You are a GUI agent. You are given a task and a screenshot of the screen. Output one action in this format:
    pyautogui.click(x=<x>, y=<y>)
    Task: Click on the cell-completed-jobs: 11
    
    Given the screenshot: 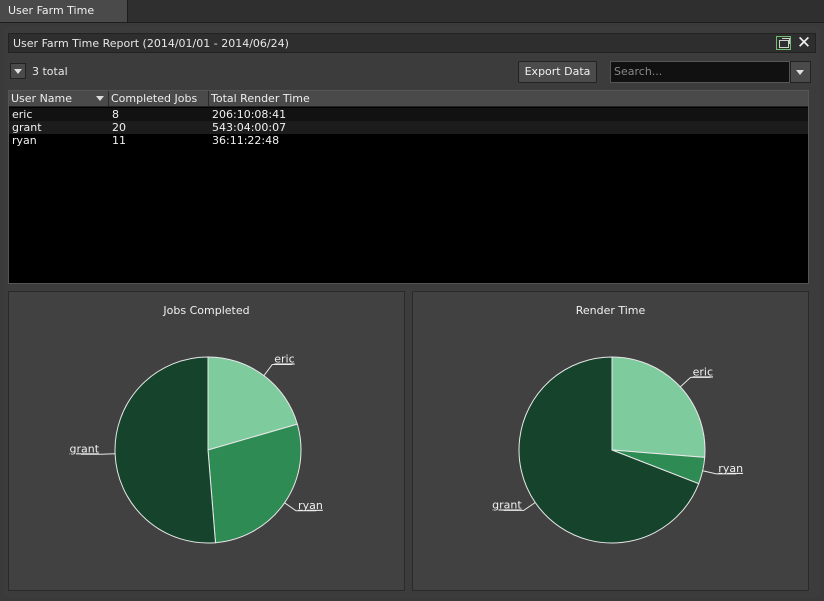 What is the action you would take?
    pyautogui.click(x=119, y=140)
    